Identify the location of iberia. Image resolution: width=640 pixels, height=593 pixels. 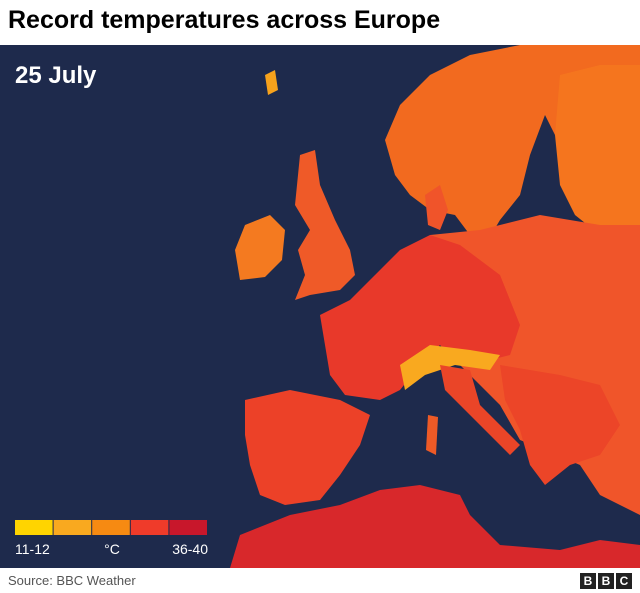
(307, 447).